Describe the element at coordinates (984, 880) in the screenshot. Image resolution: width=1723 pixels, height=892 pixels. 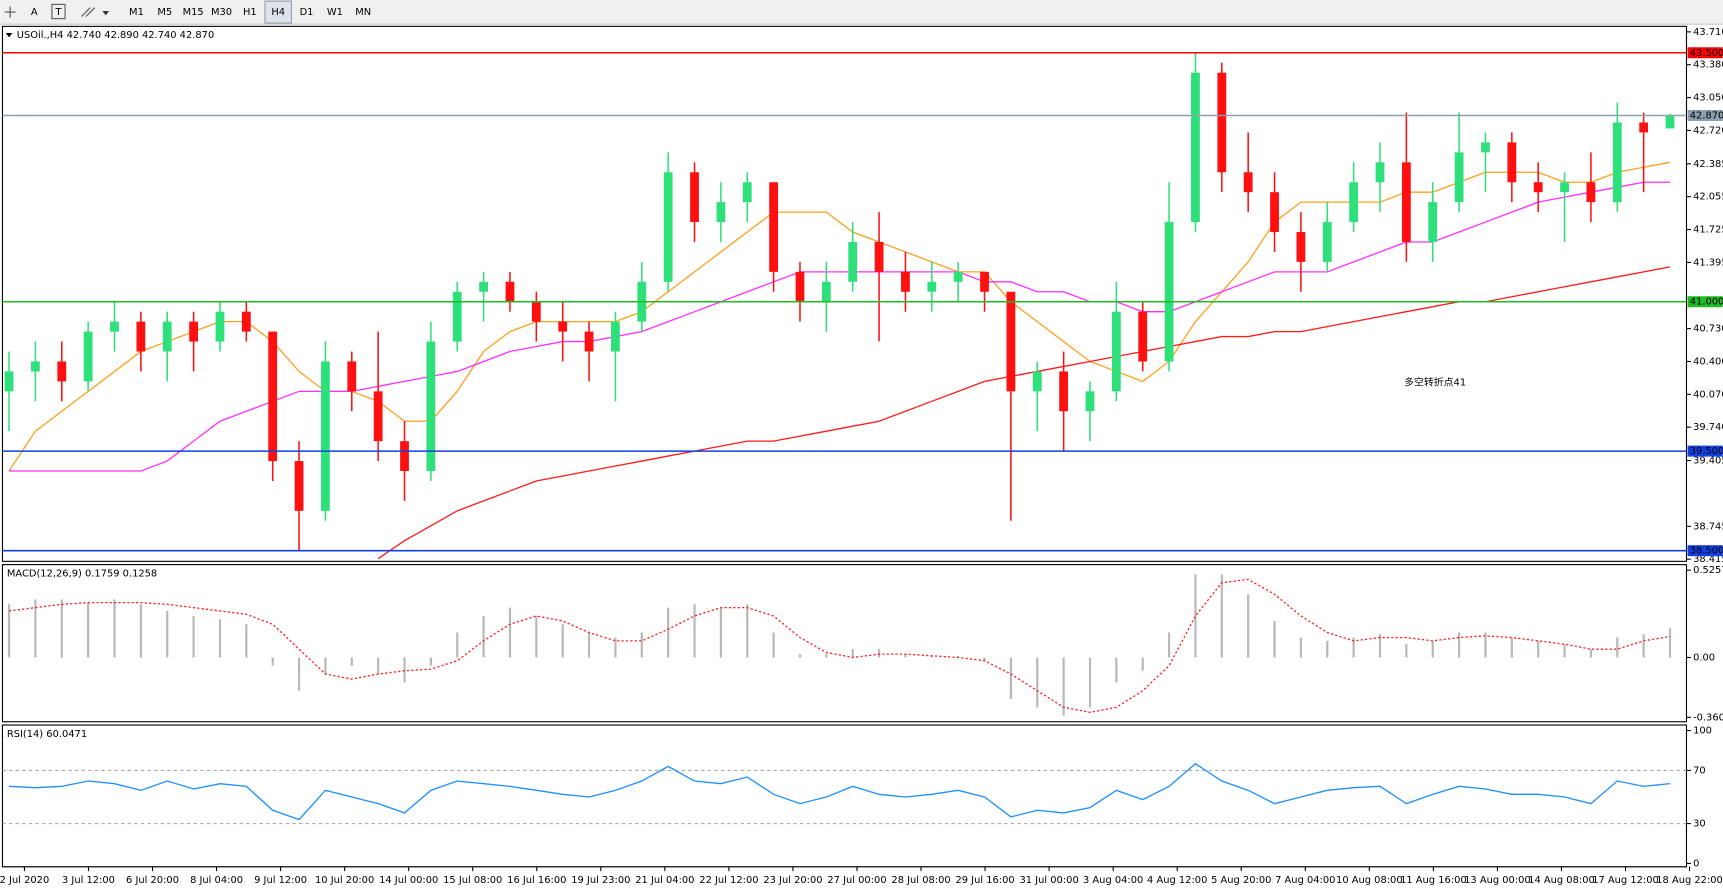
I see `x-tick-label: 29 Jul 16:00` at that location.